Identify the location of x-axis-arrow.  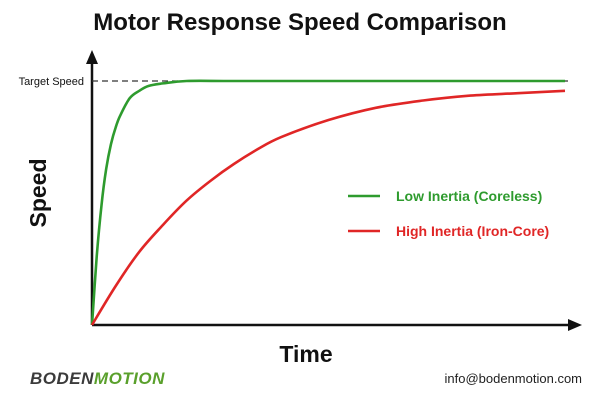
(575, 325).